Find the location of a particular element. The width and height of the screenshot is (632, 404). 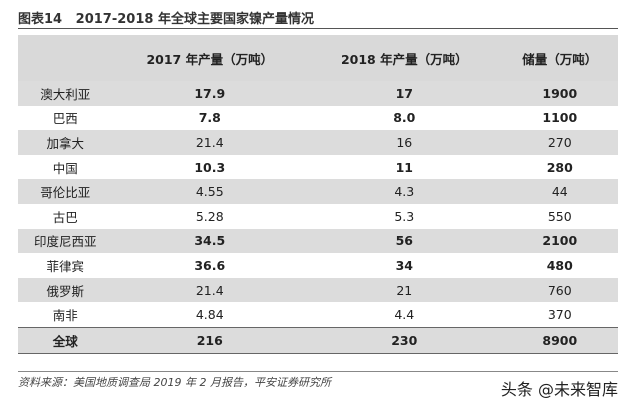

value-cell: 5.28 is located at coordinates (209, 216).